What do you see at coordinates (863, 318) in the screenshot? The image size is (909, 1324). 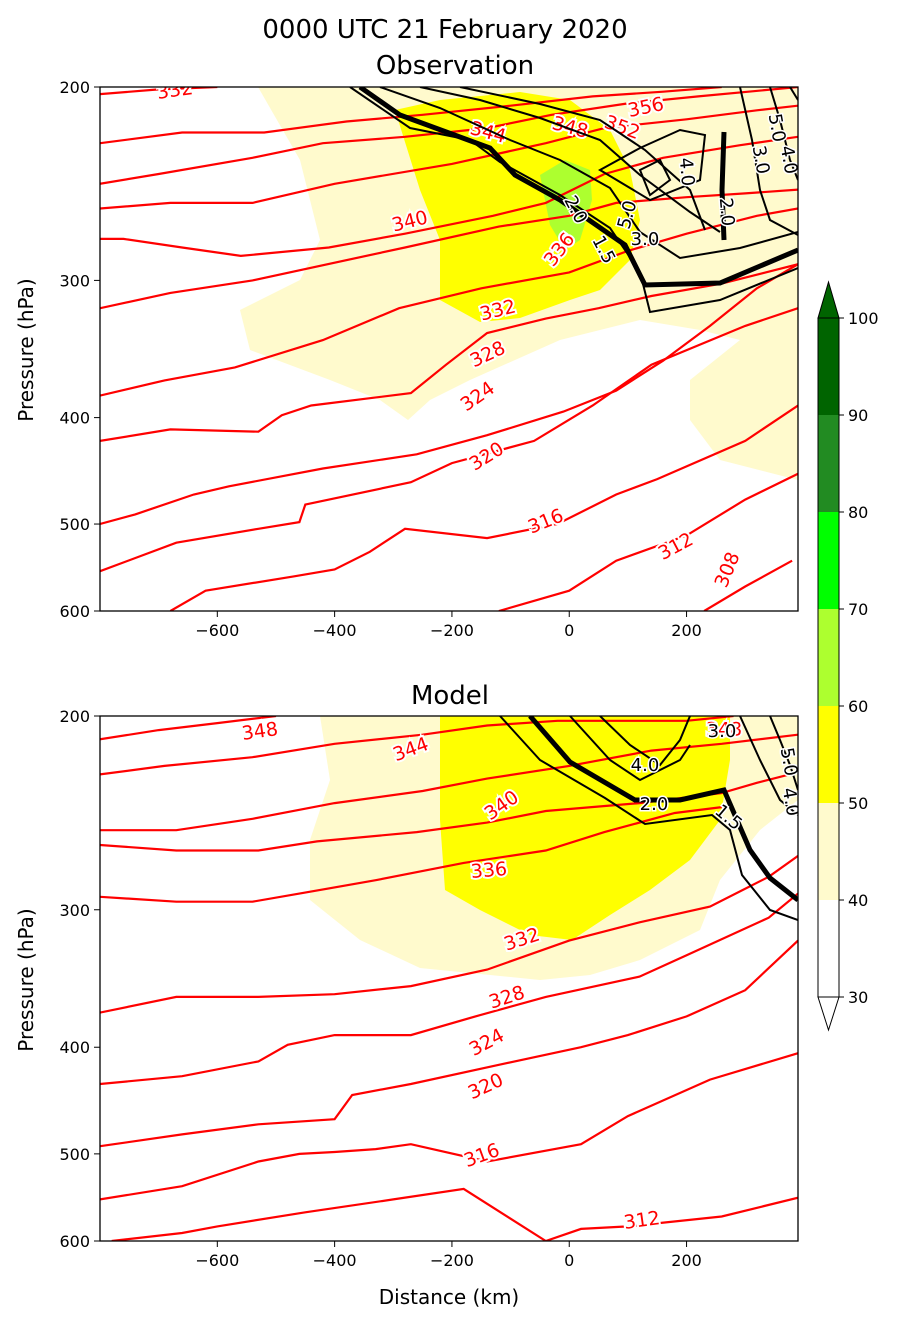 I see `colorbar-tick-label: 100` at bounding box center [863, 318].